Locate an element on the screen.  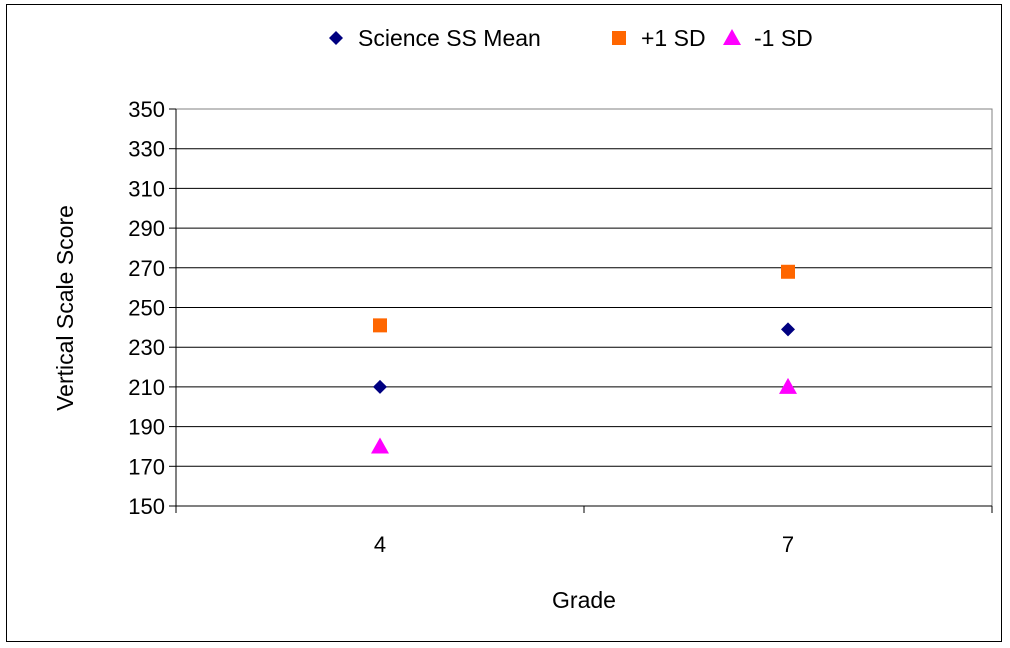
y-axis-title: Vertical Scale Score is located at coordinates (65, 308).